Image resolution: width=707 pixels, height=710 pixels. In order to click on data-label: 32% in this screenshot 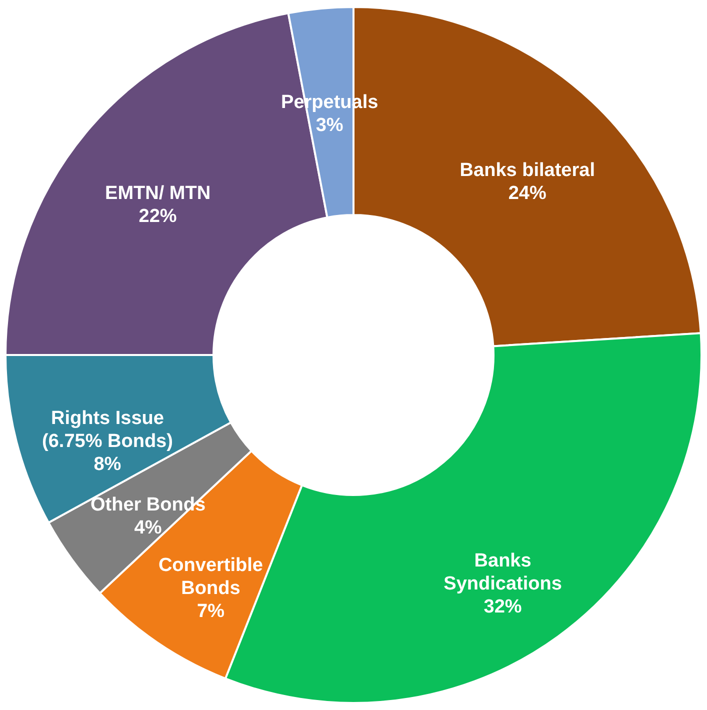, I will do `click(503, 607)`.